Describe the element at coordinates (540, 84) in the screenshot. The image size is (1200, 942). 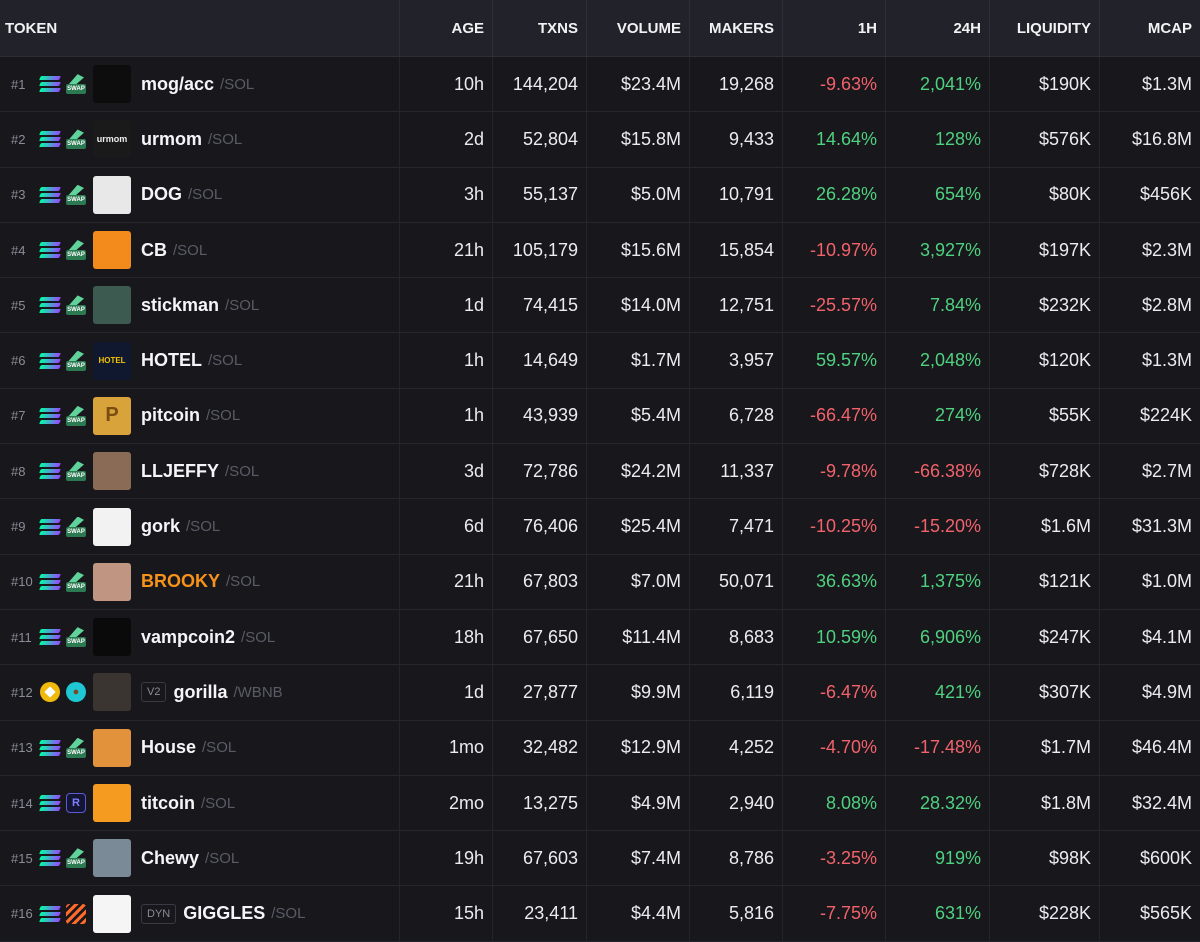
I see `txns-value: 144,204` at that location.